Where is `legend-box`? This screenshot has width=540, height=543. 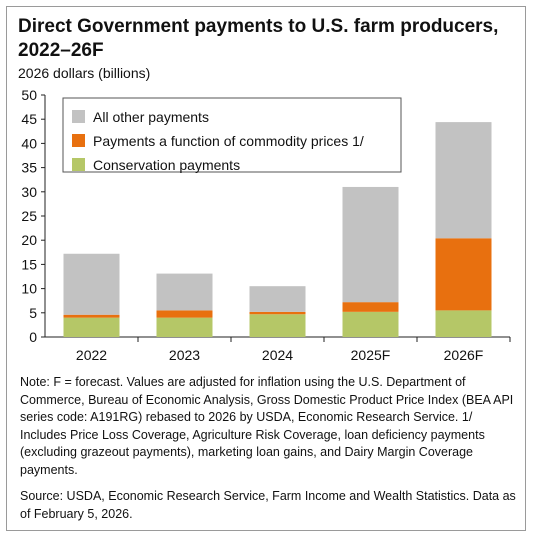 legend-box is located at coordinates (232, 135).